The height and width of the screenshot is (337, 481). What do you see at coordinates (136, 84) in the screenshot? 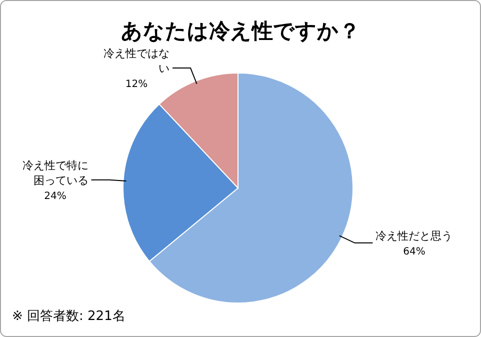
I see `data-label: 12%` at bounding box center [136, 84].